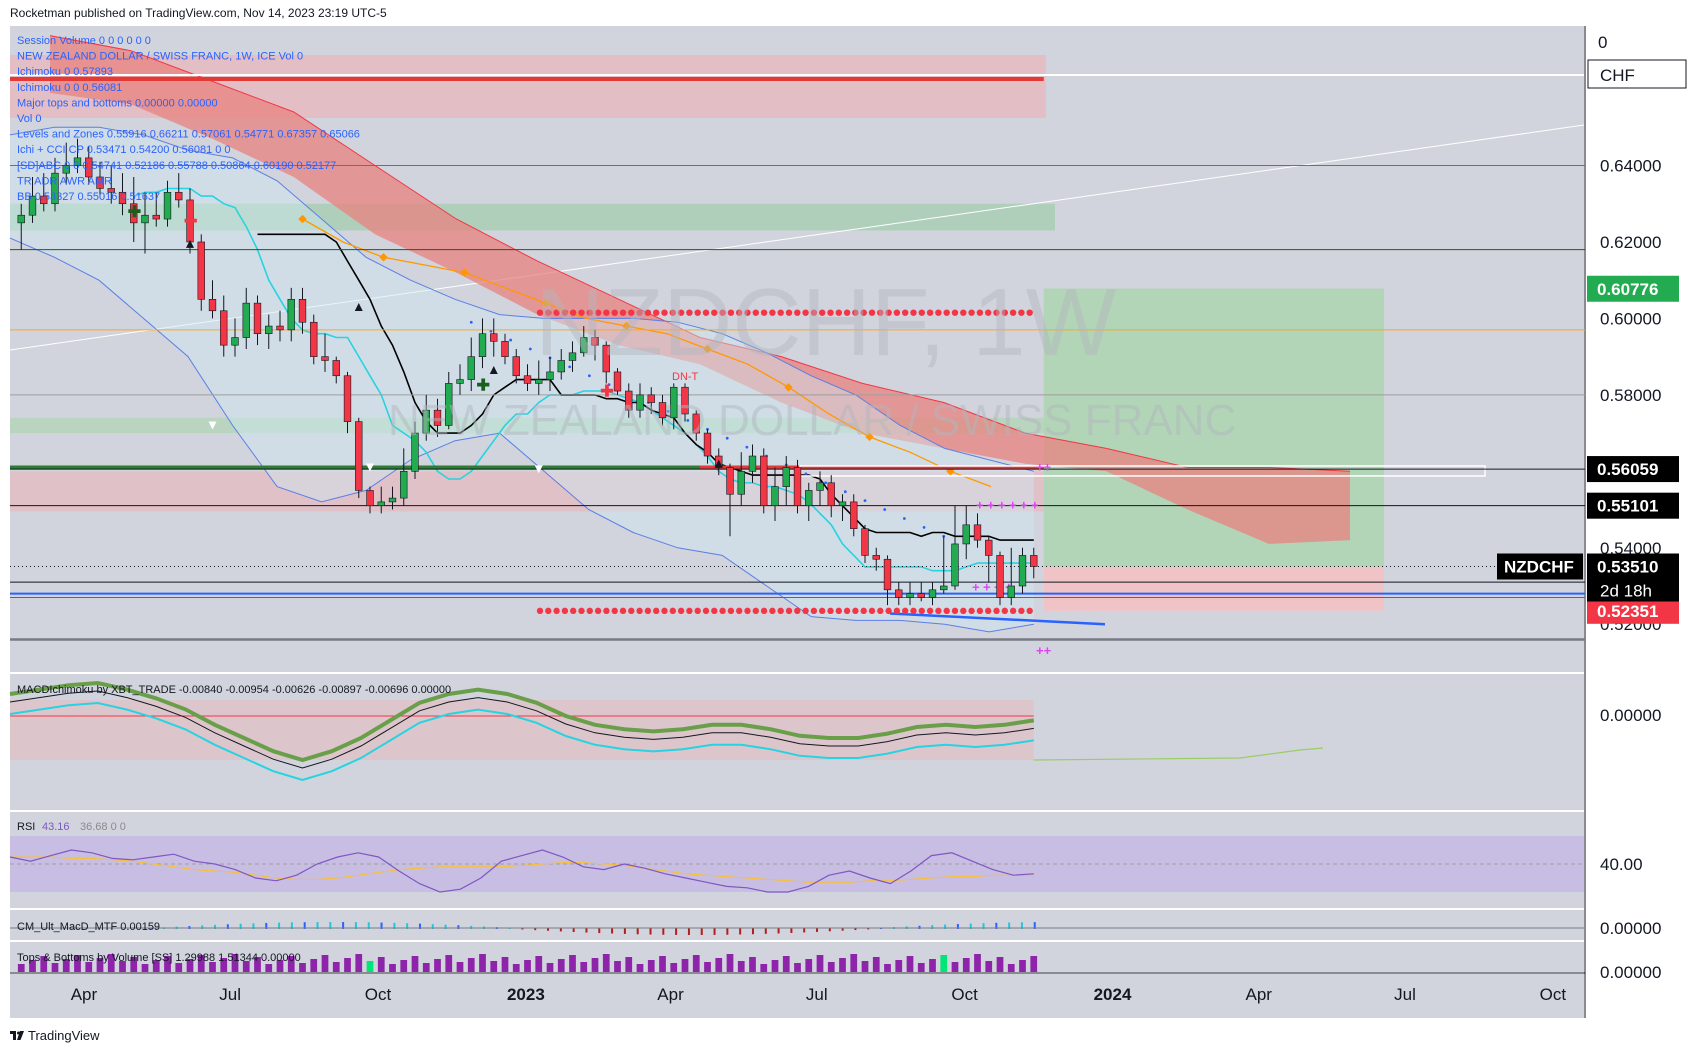  What do you see at coordinates (1637, 74) in the screenshot?
I see `currency-box` at bounding box center [1637, 74].